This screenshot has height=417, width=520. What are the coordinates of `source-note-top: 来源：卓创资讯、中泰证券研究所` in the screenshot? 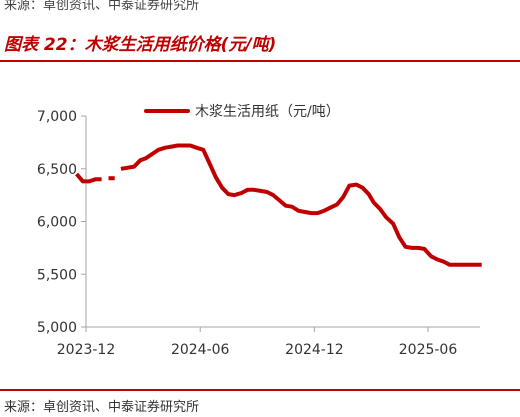 It's located at (102, 6).